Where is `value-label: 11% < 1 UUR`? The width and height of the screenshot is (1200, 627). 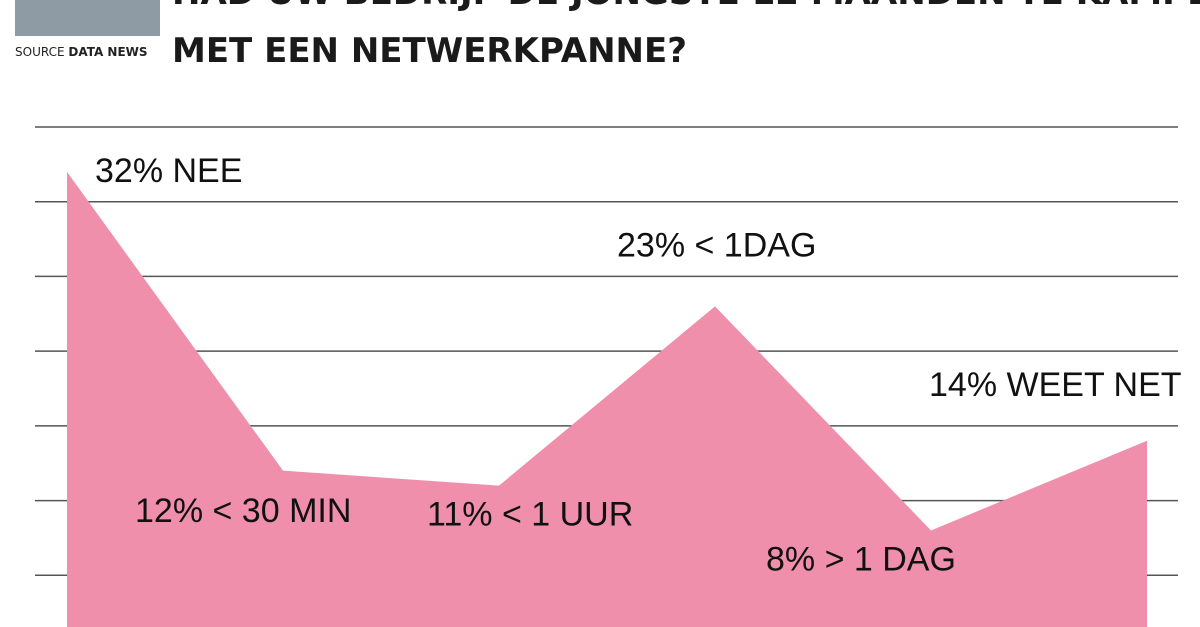 value-label: 11% < 1 UUR is located at coordinates (530, 515).